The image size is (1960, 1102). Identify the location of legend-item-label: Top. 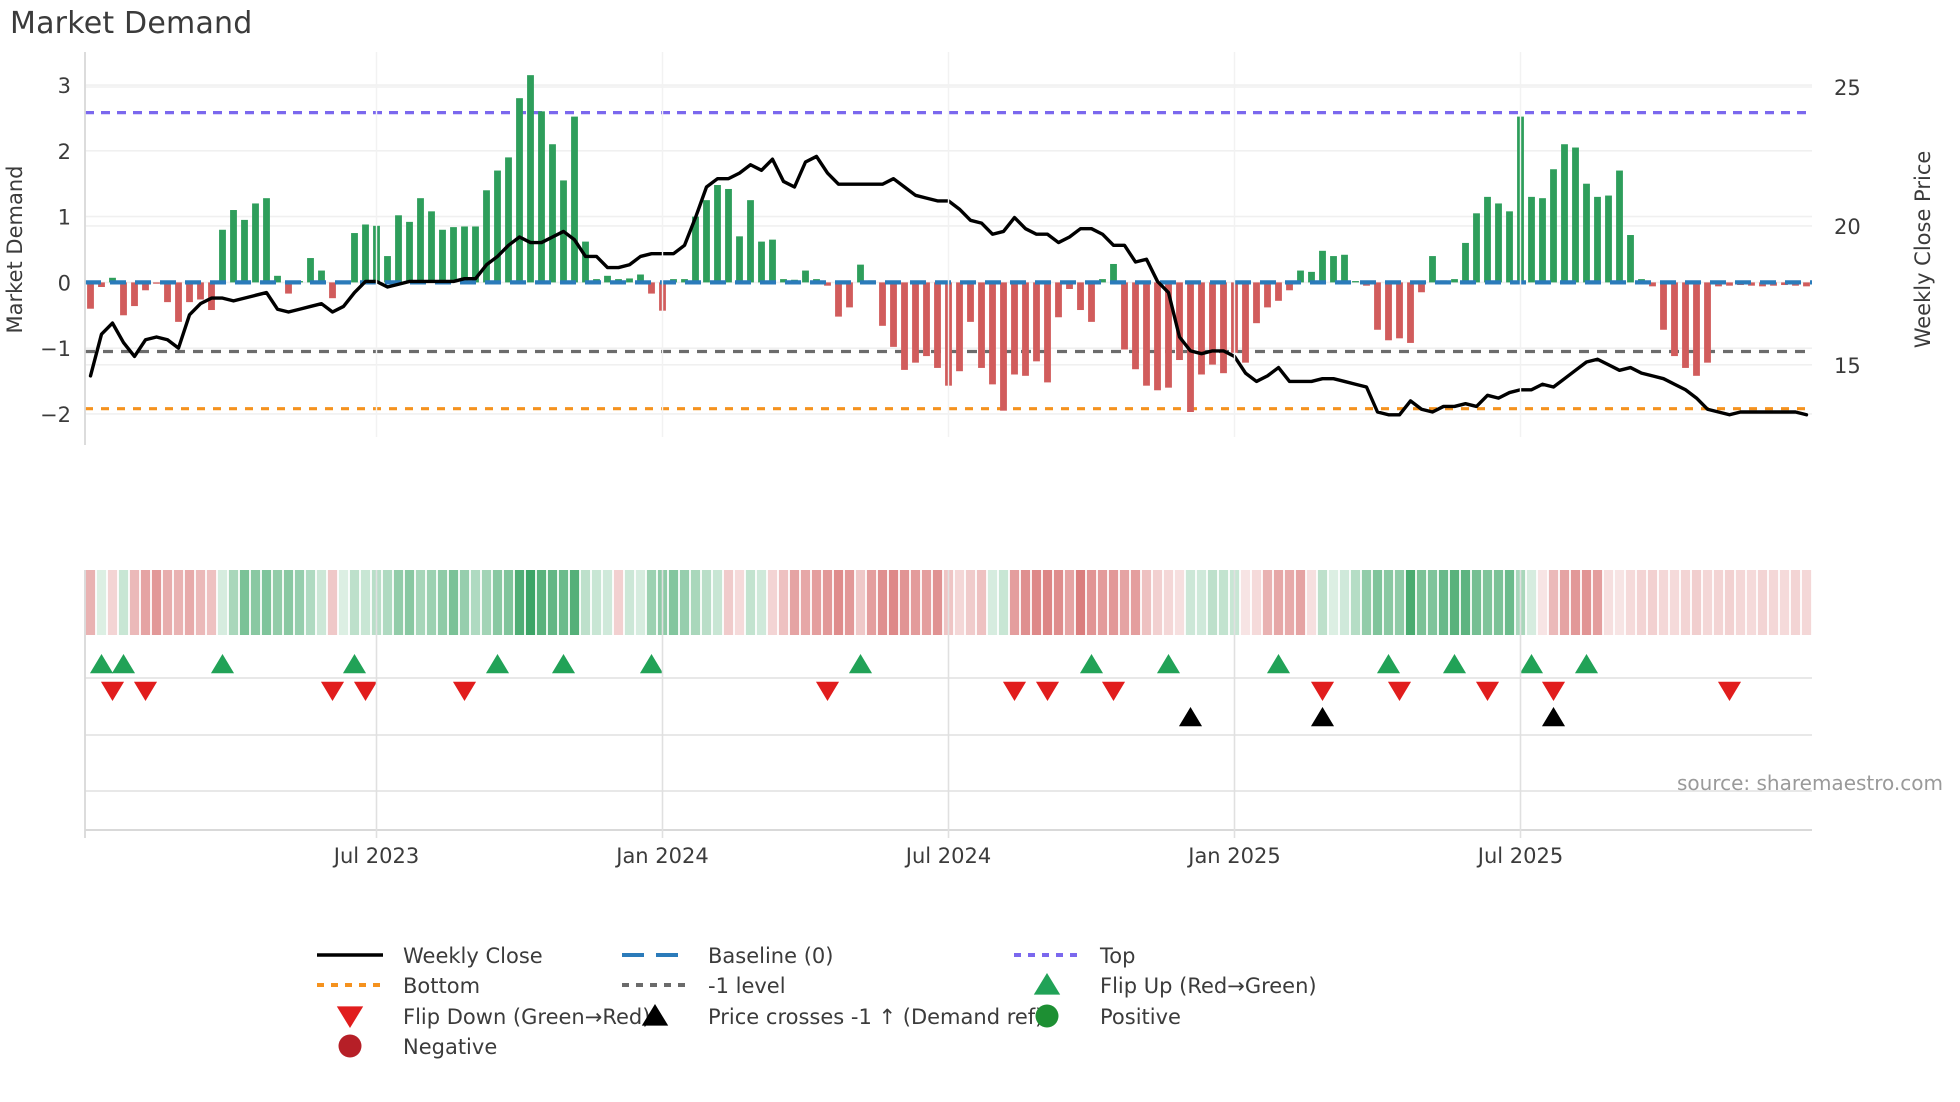
(1117, 956).